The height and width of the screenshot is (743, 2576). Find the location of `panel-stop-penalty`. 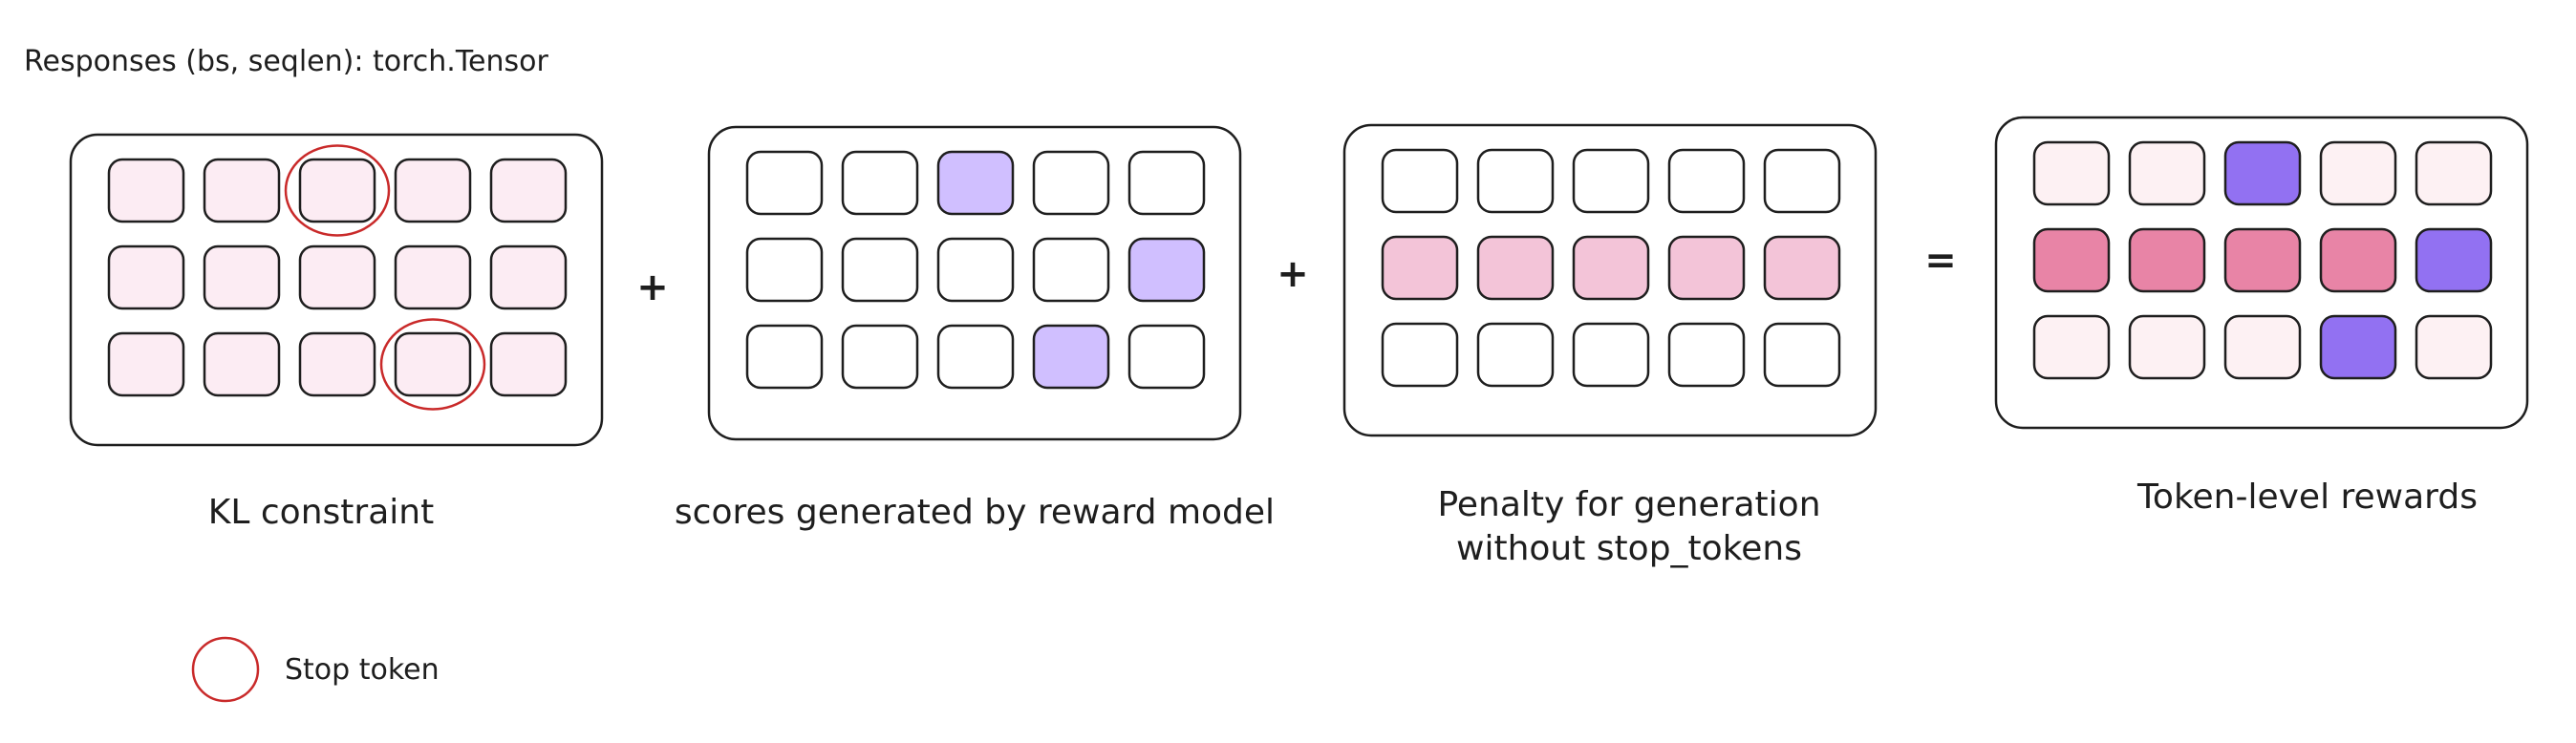

panel-stop-penalty is located at coordinates (1610, 280).